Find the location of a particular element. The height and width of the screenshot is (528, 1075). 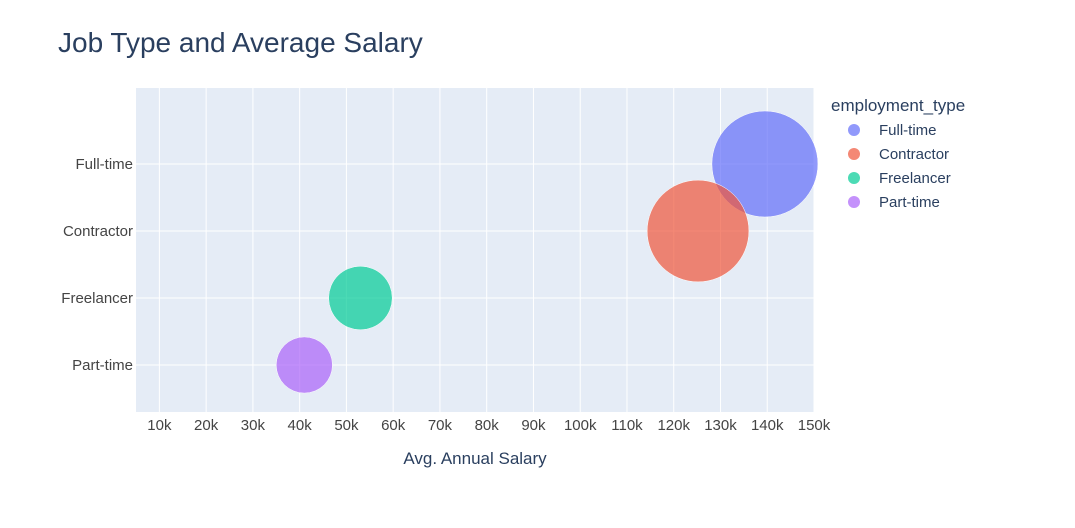

x-tick-label: 100k is located at coordinates (580, 425).